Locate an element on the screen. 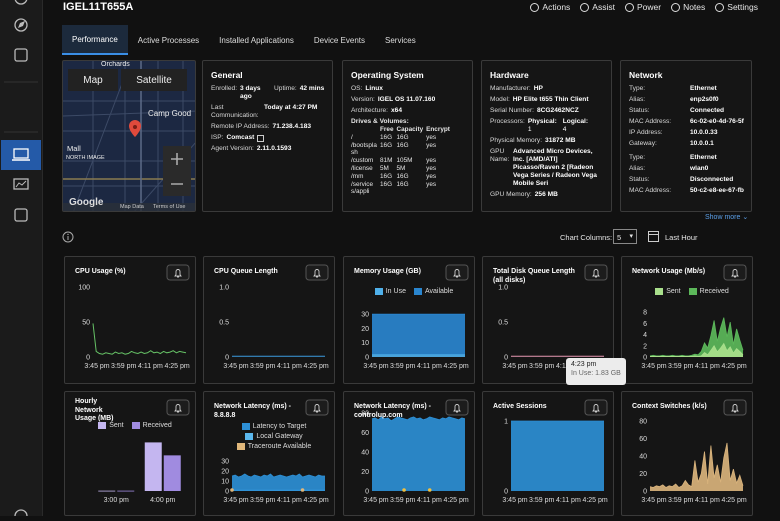 The image size is (780, 521). header-action: Settings is located at coordinates (736, 7).